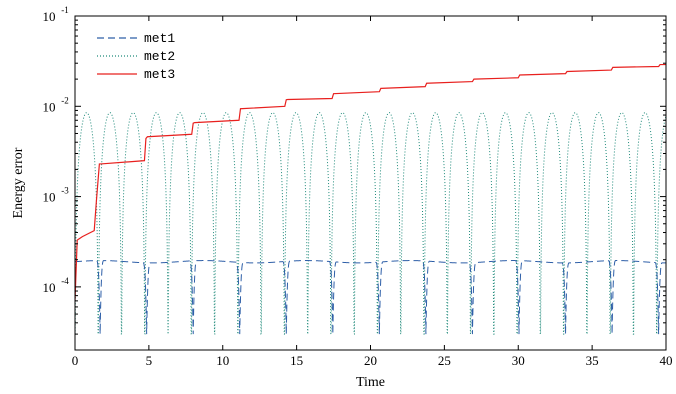 This screenshot has width=676, height=394. What do you see at coordinates (444, 360) in the screenshot?
I see `x-tick-label: 25` at bounding box center [444, 360].